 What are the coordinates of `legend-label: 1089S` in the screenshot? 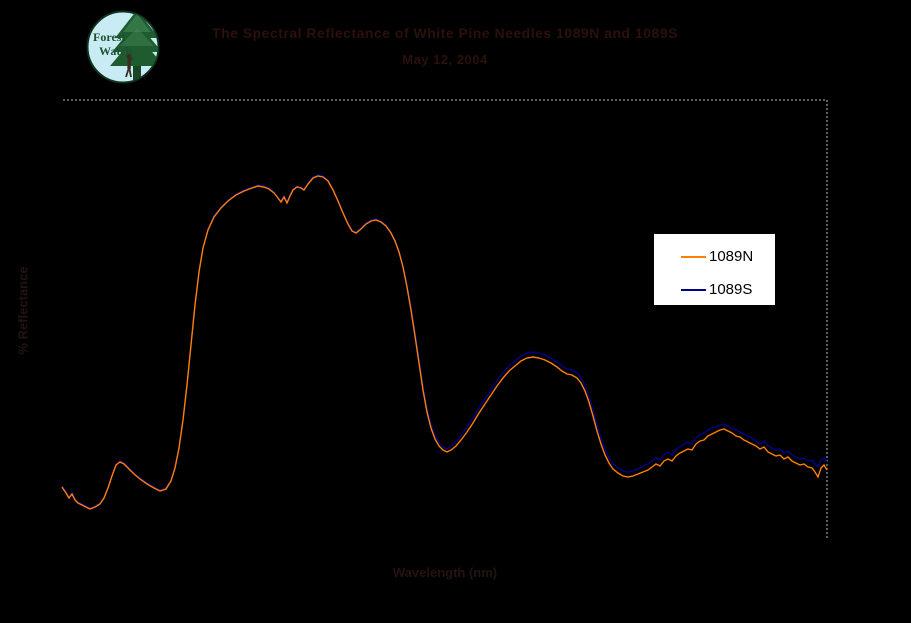 It's located at (731, 289).